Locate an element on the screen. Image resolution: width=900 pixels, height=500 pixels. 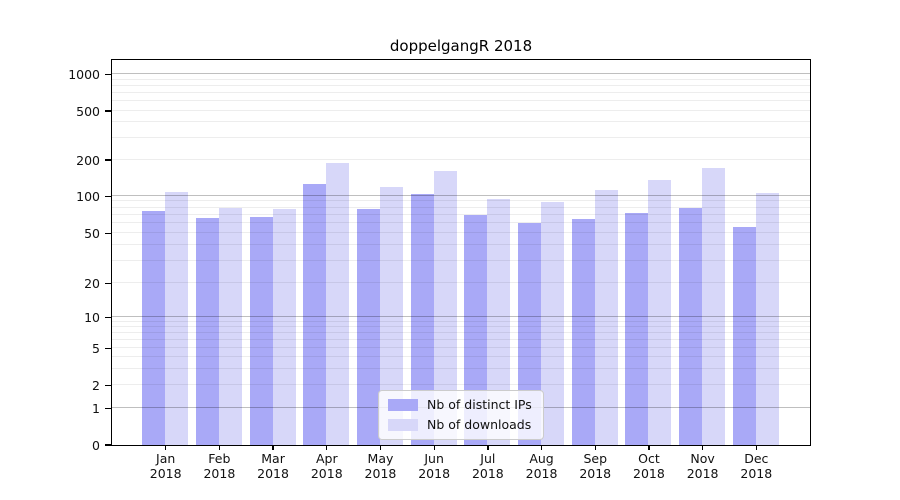
bar-downloads-may is located at coordinates (391, 316).